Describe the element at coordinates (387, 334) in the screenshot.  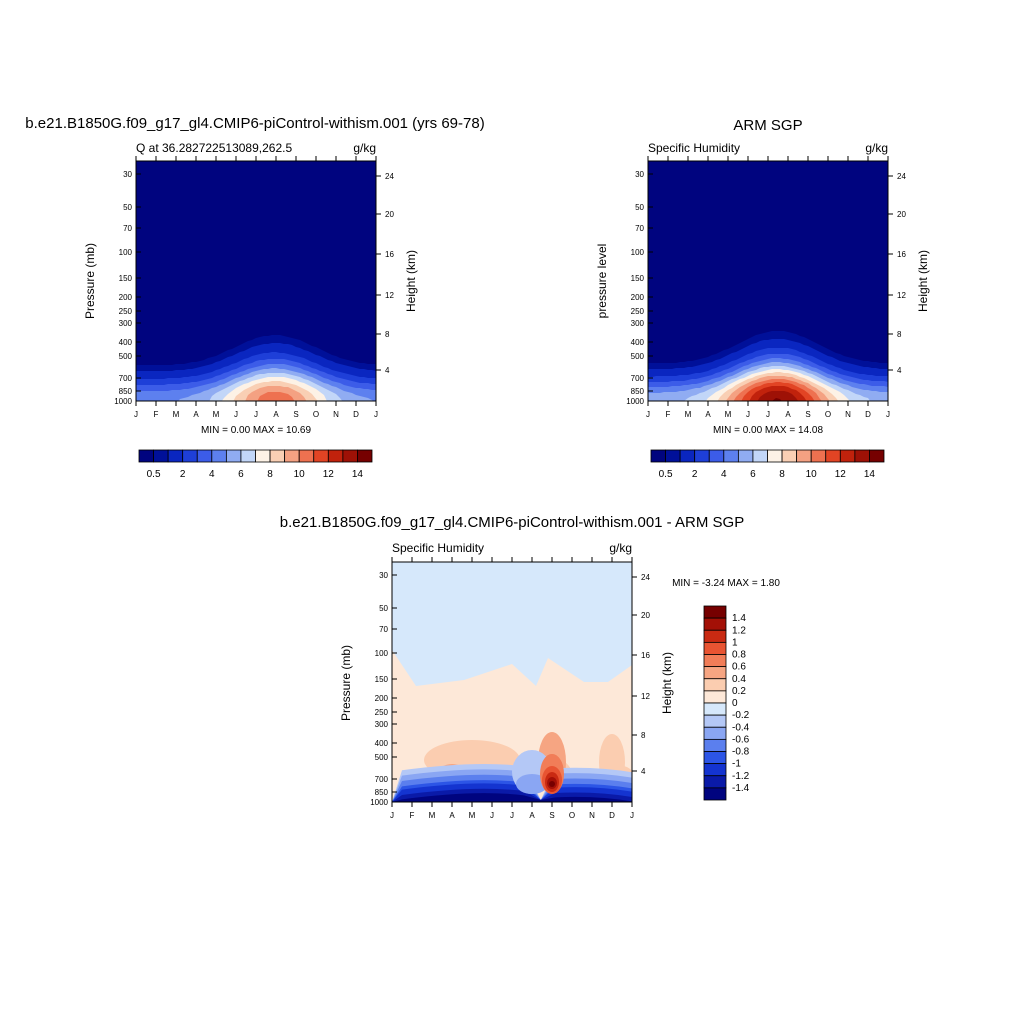
I see `y-right-tick-label: 8` at that location.